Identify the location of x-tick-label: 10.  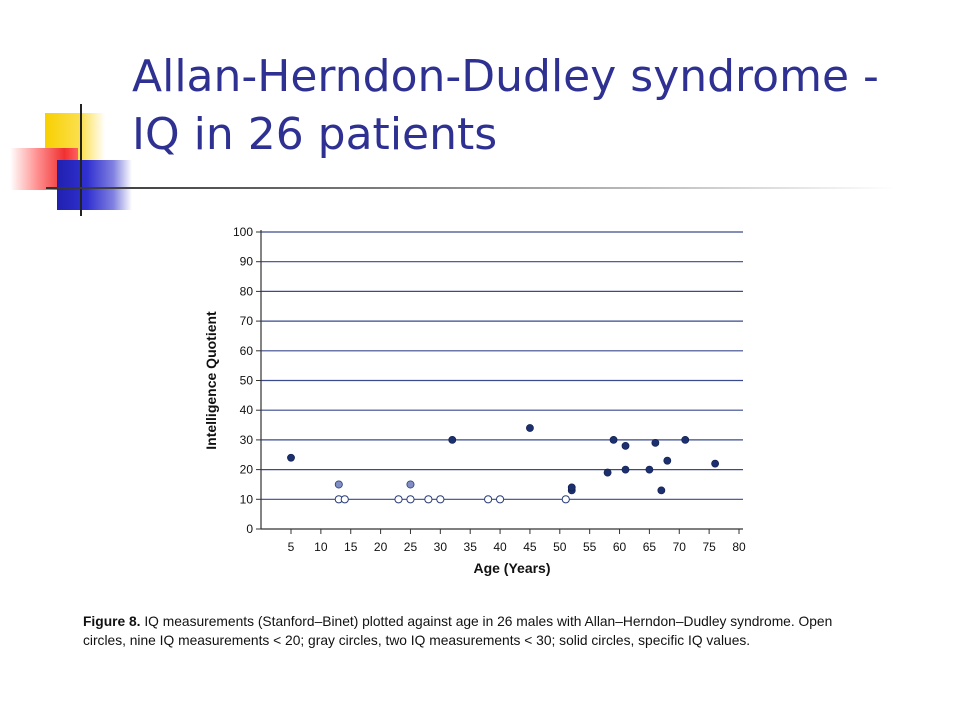
(321, 547).